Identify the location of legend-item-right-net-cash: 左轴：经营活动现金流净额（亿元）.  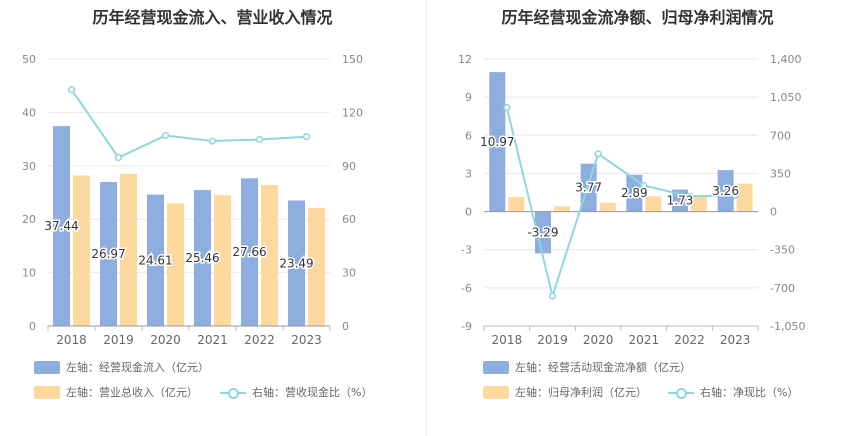
(587, 367).